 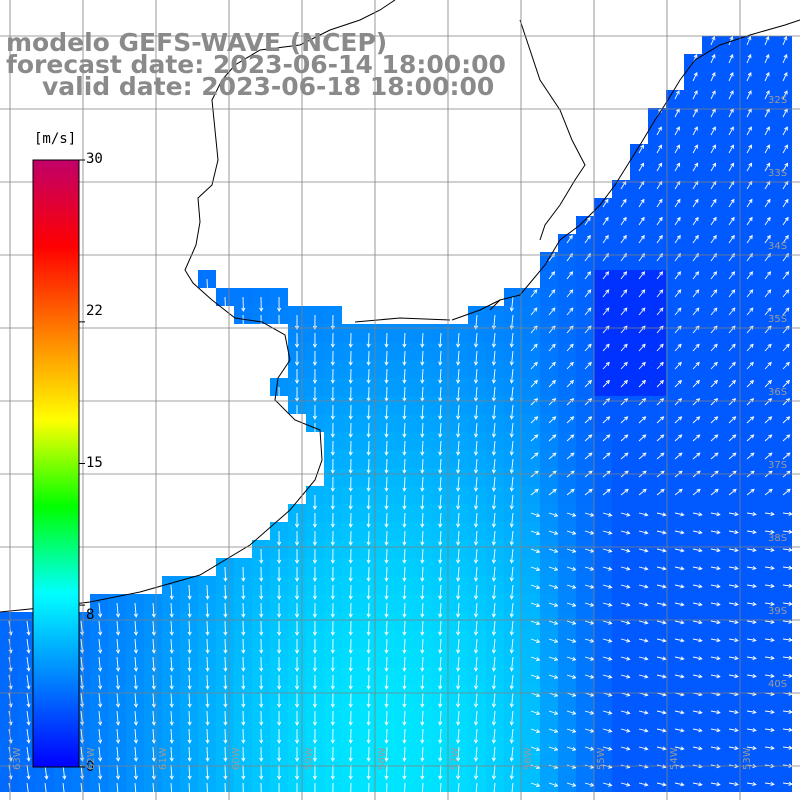 What do you see at coordinates (674, 758) in the screenshot?
I see `lon-label: 54W` at bounding box center [674, 758].